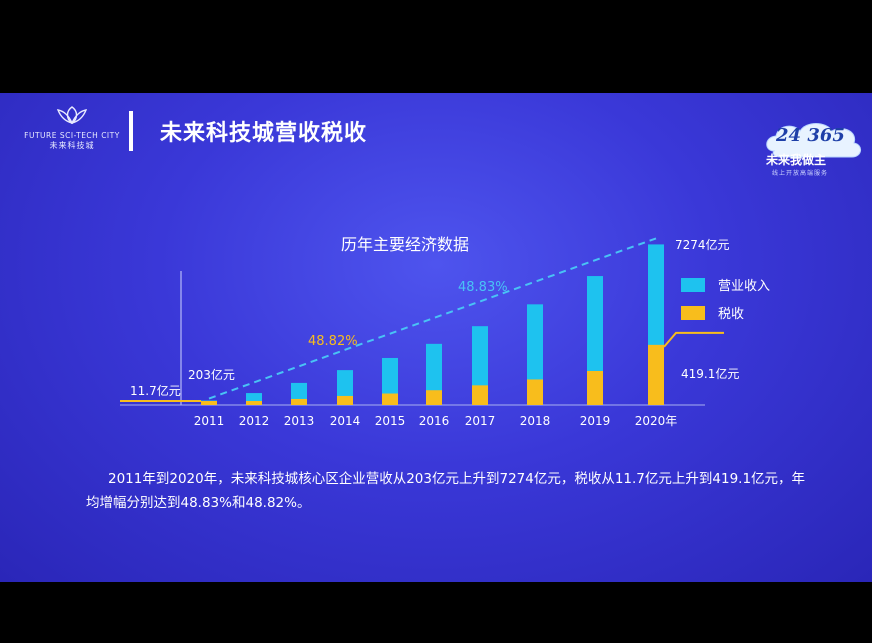 The width and height of the screenshot is (872, 643). What do you see at coordinates (432, 324) in the screenshot?
I see `bar-series-group` at bounding box center [432, 324].